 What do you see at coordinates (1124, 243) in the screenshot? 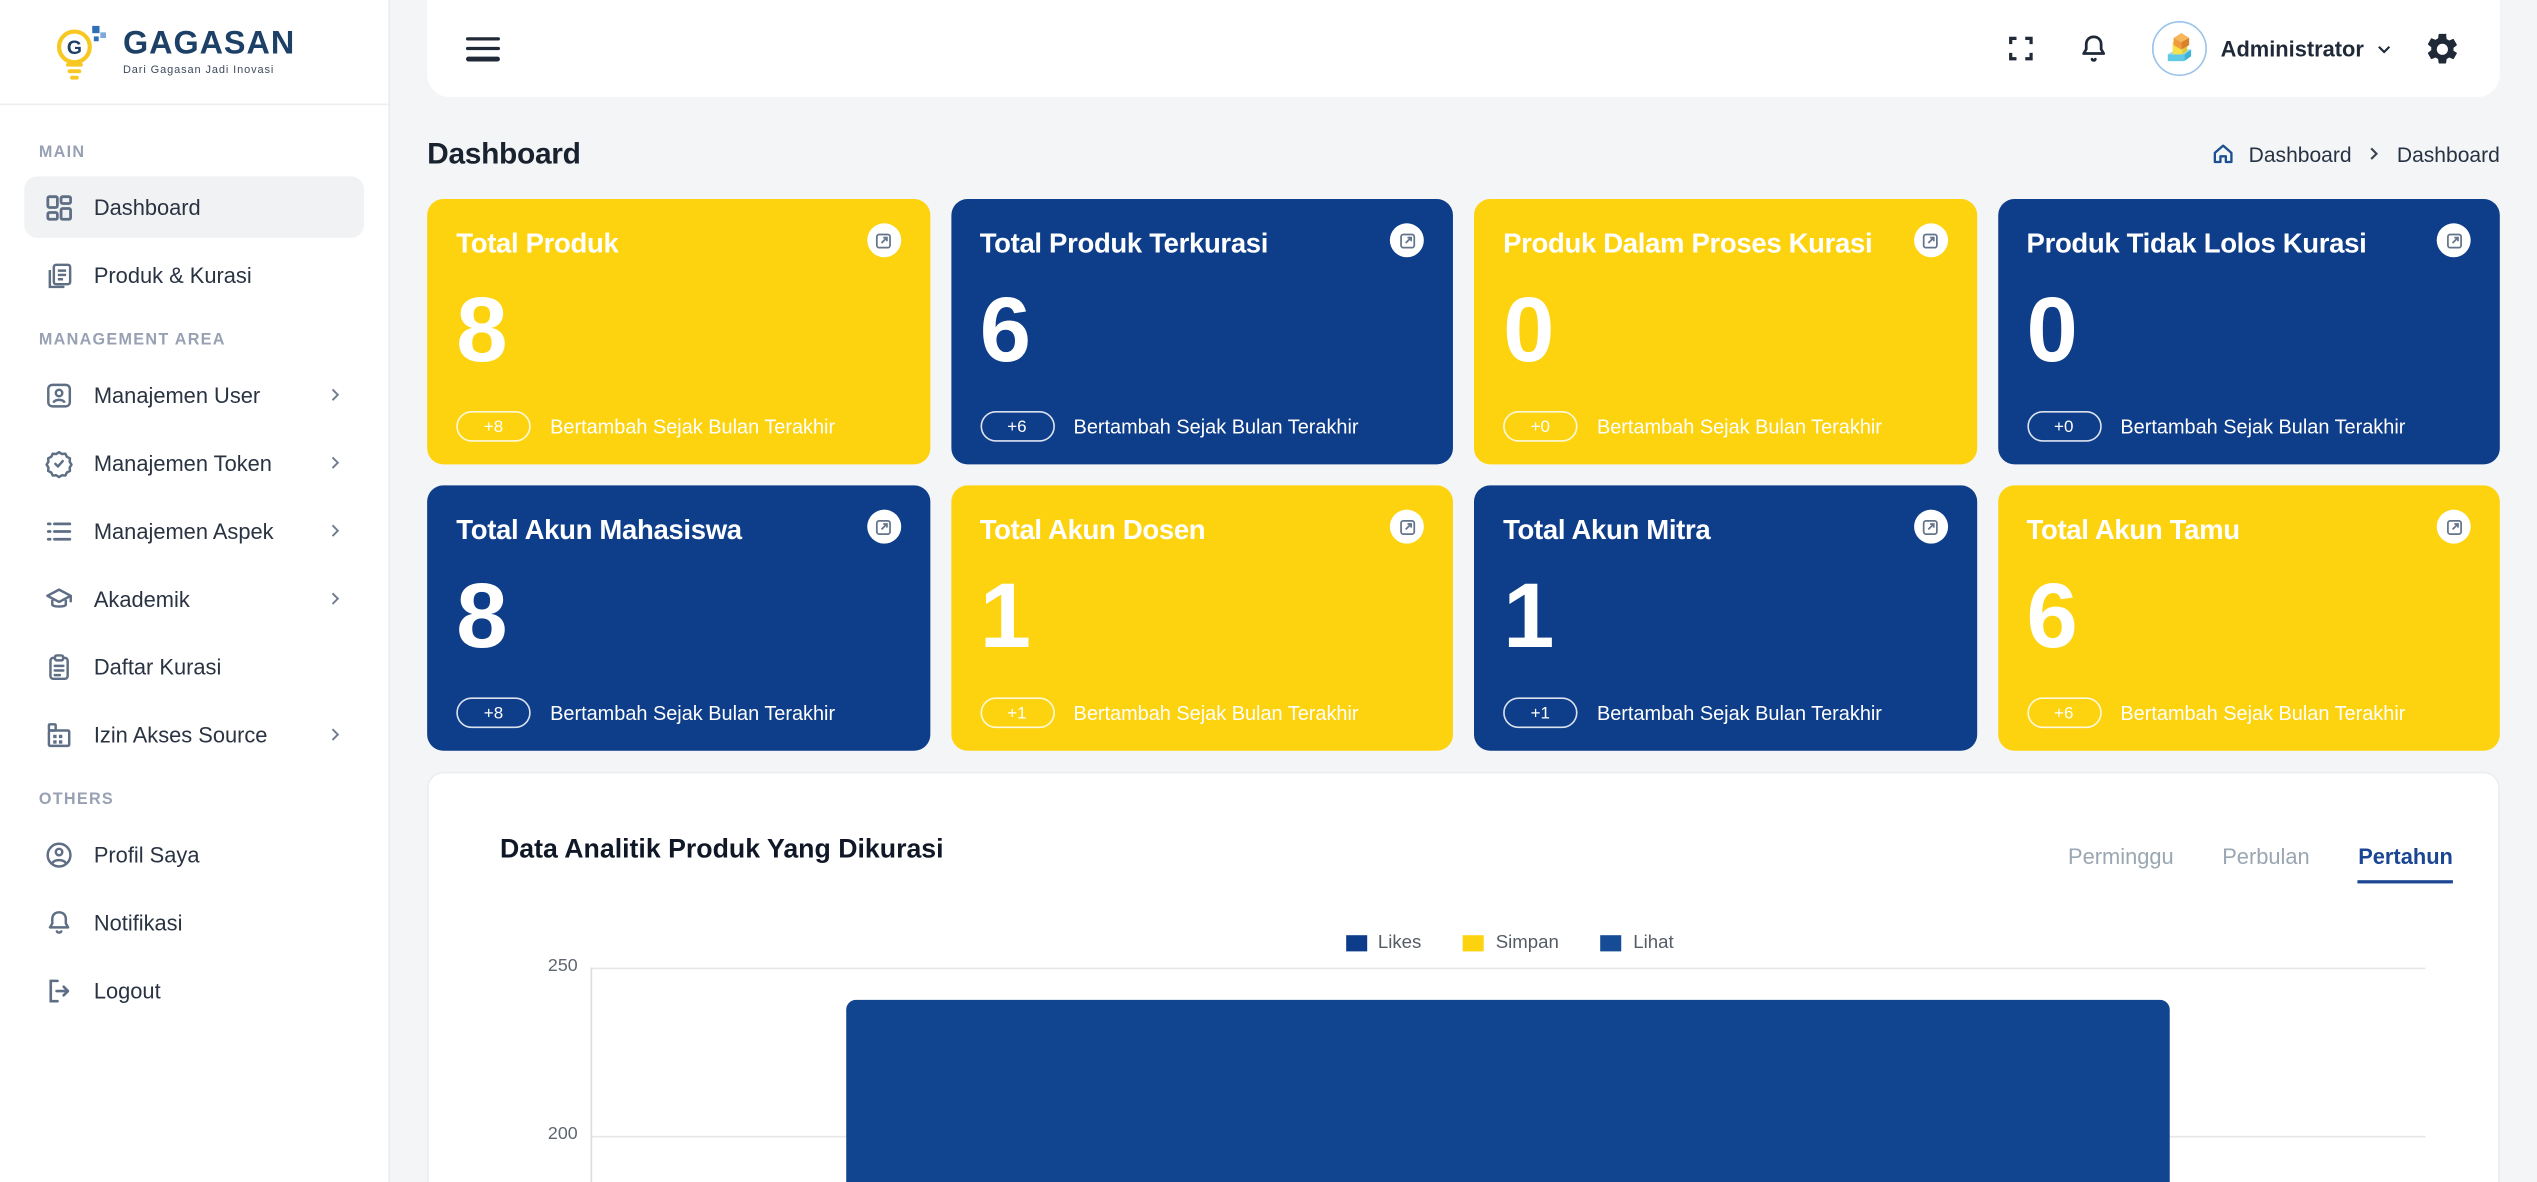
I see `stat-card-title: Total Produk Terkurasi` at bounding box center [1124, 243].